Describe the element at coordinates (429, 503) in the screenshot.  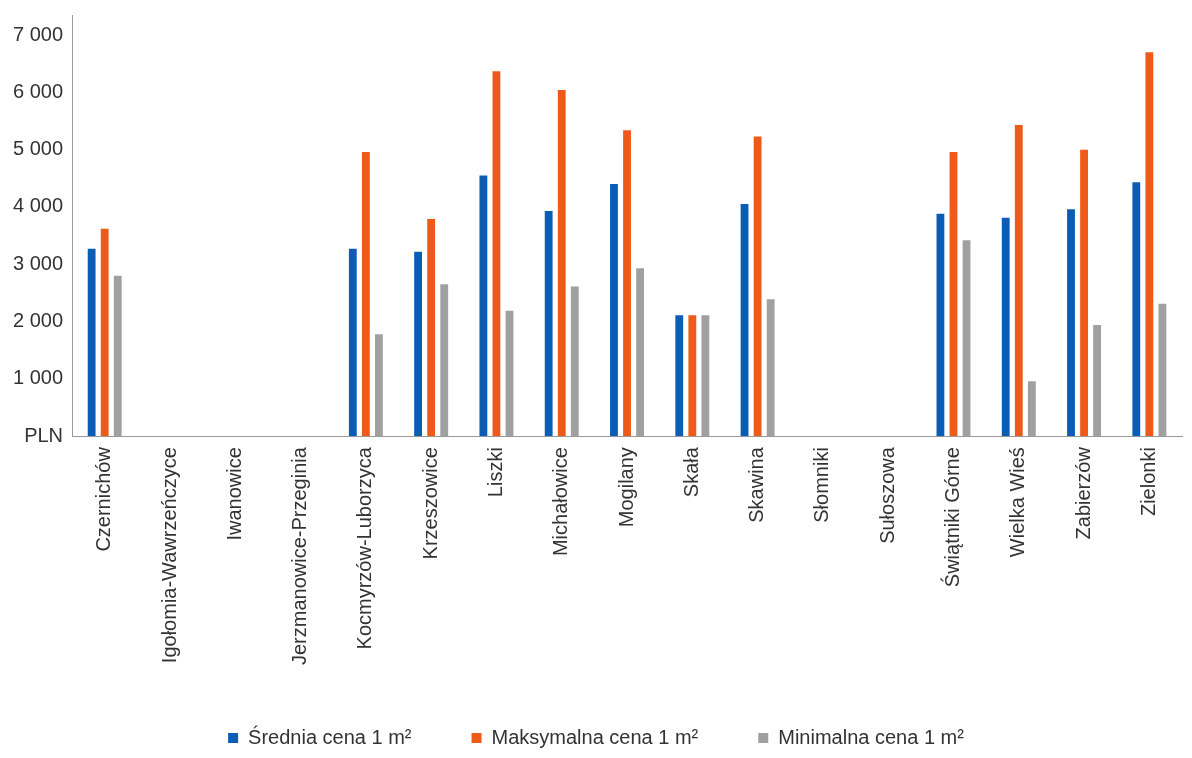
I see `x-tick-label: Krzeszowice` at that location.